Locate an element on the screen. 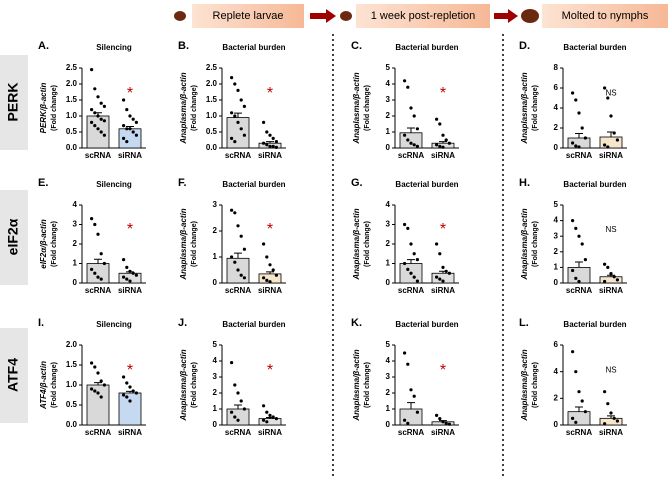 The width and height of the screenshot is (672, 479). row-label: eIF2α is located at coordinates (13, 236).